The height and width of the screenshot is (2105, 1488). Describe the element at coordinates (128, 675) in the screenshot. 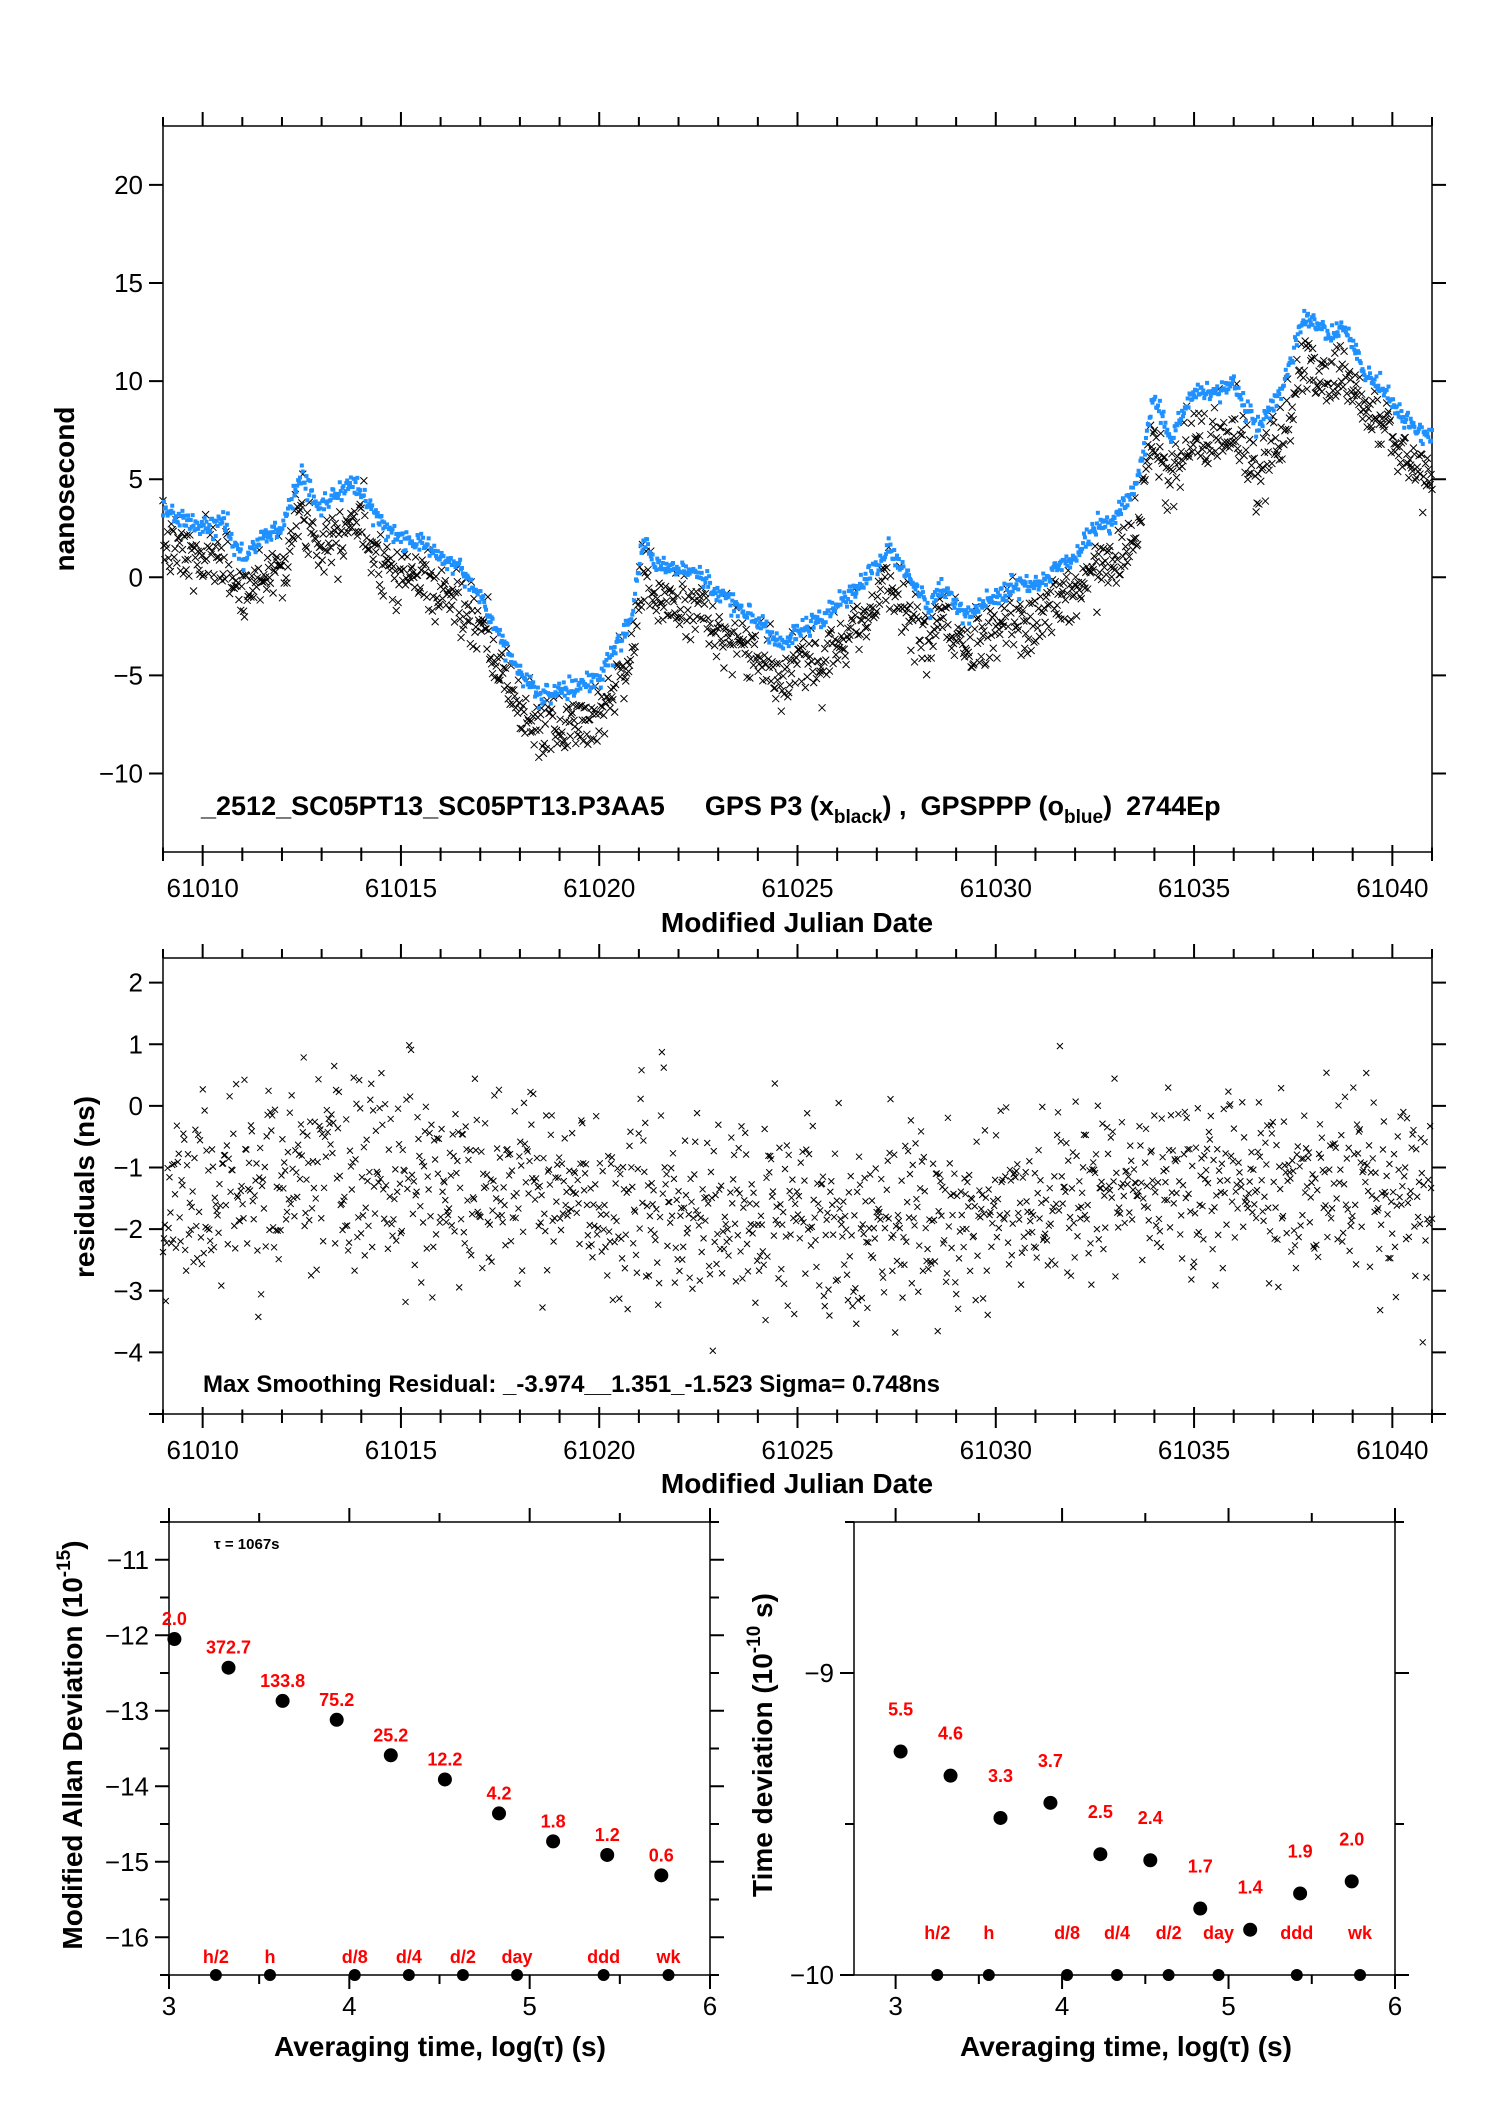

I see `y-tick-label: −5` at that location.